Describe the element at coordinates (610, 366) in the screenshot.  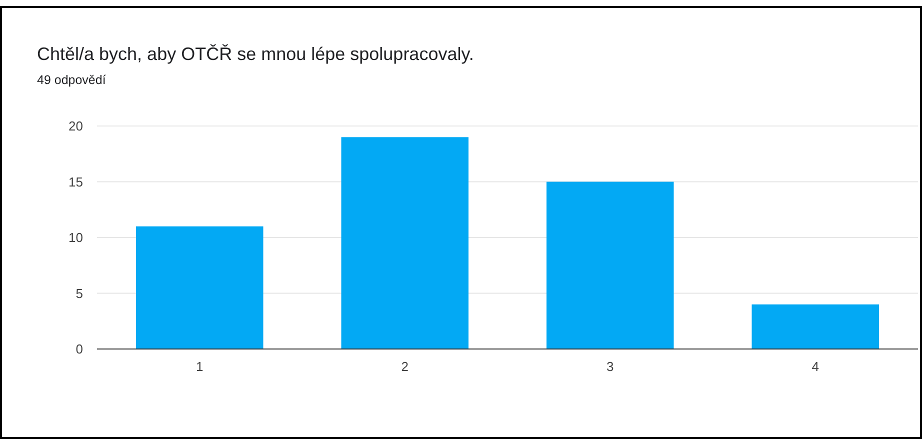
I see `x-tick-label: 3` at that location.